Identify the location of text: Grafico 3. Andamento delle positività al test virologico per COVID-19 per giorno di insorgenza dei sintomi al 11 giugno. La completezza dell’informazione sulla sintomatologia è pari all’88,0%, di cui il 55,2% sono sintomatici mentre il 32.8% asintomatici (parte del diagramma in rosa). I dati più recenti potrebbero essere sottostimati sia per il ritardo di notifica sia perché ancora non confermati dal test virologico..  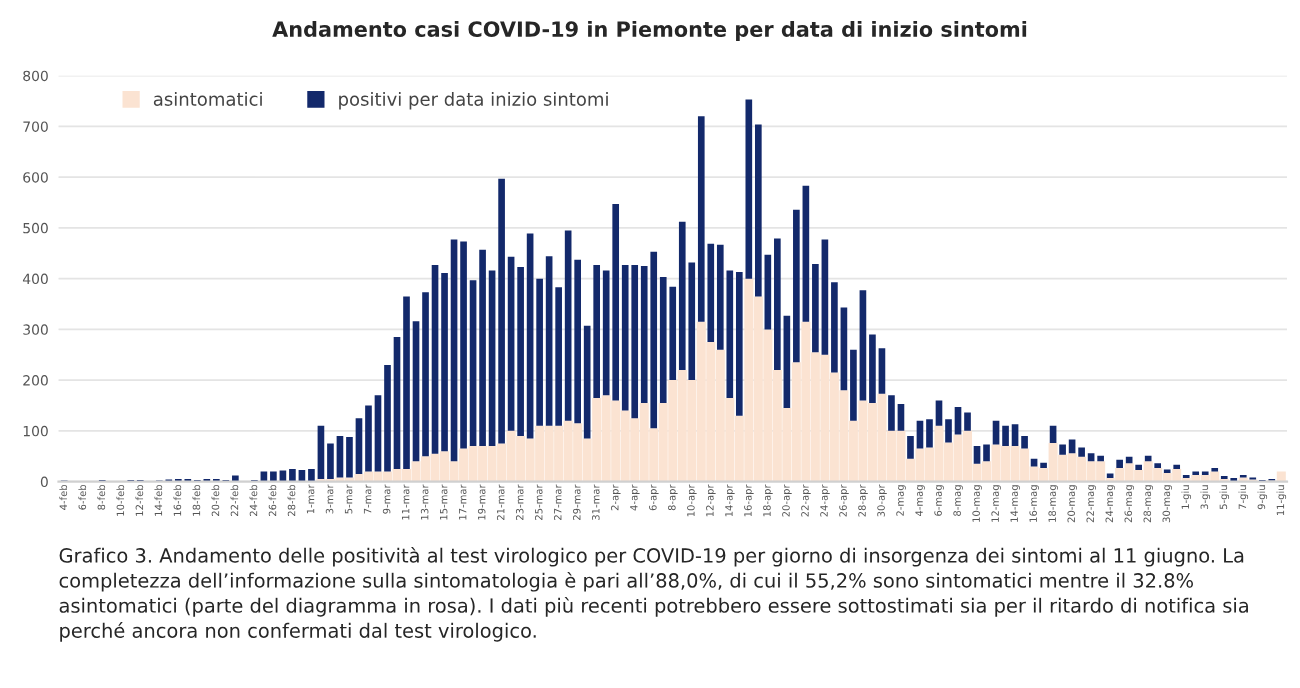
(653, 594).